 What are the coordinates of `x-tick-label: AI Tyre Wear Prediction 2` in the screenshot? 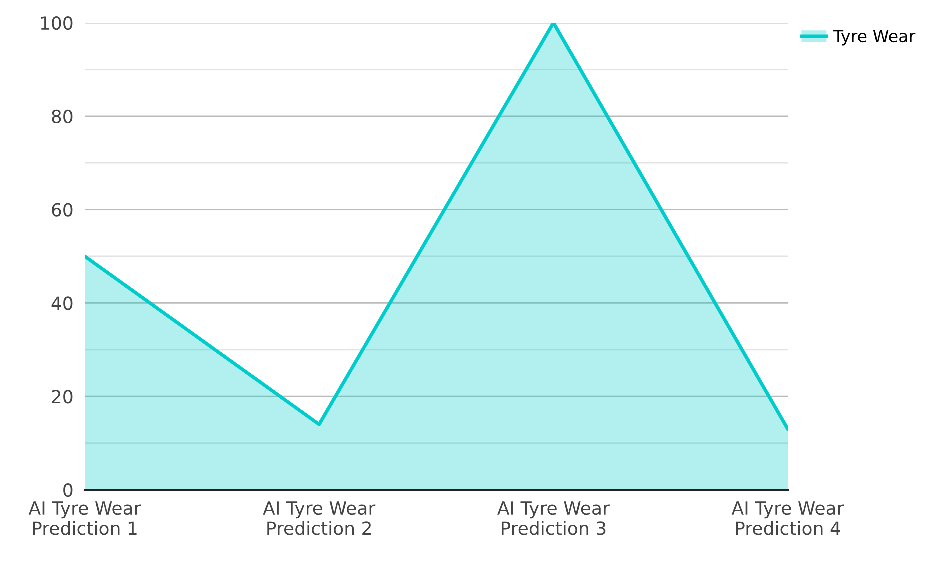 It's located at (319, 519).